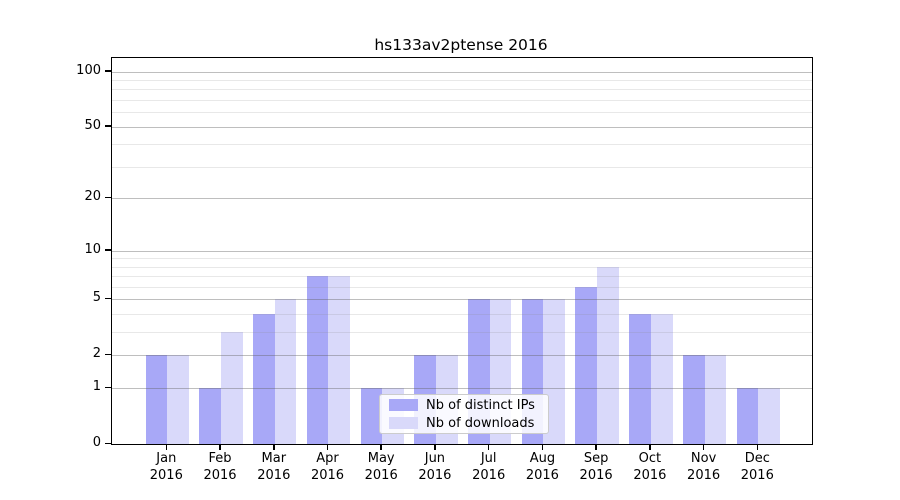 The height and width of the screenshot is (500, 900). I want to click on x-tick-label: Jun 2016, so click(435, 467).